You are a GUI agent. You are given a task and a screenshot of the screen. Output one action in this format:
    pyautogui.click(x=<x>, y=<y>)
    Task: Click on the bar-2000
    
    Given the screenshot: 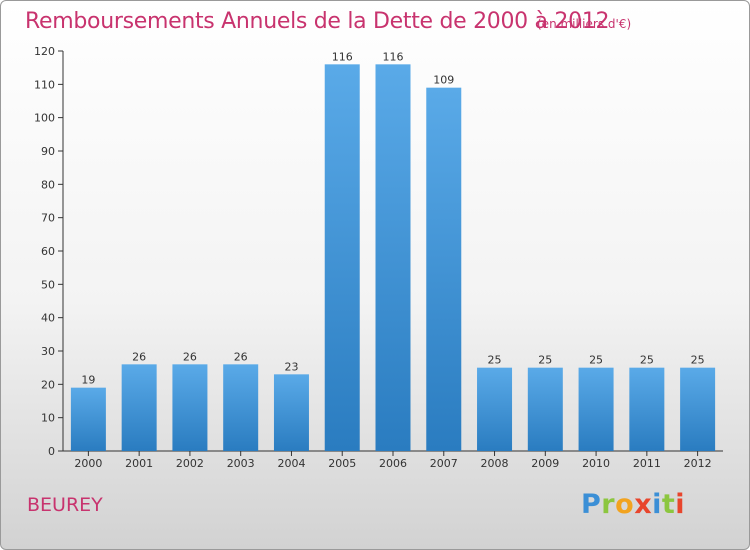 What is the action you would take?
    pyautogui.click(x=88, y=419)
    